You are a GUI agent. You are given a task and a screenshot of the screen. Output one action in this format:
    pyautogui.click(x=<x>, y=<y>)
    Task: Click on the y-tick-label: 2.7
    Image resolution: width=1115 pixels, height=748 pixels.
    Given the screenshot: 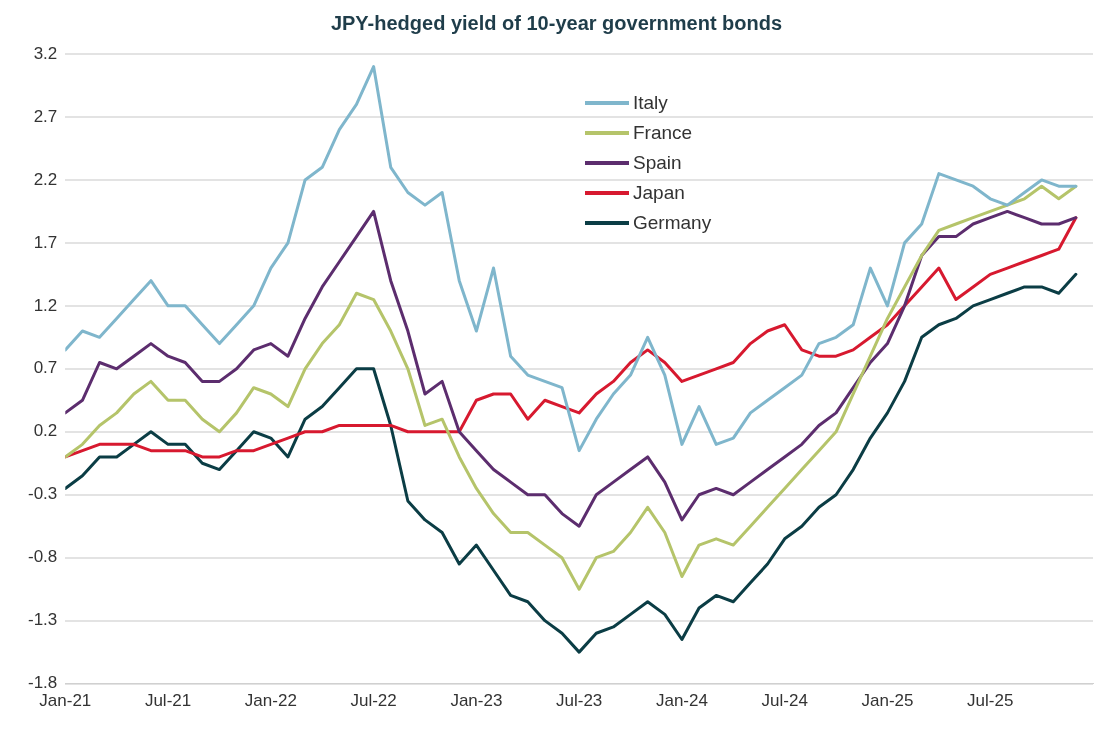 What is the action you would take?
    pyautogui.click(x=45, y=116)
    